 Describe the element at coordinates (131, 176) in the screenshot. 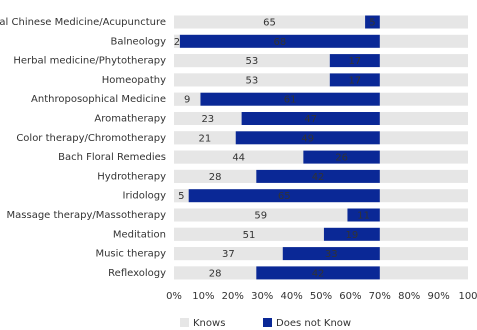

I see `y-tick-label: Hydrotherapy` at that location.